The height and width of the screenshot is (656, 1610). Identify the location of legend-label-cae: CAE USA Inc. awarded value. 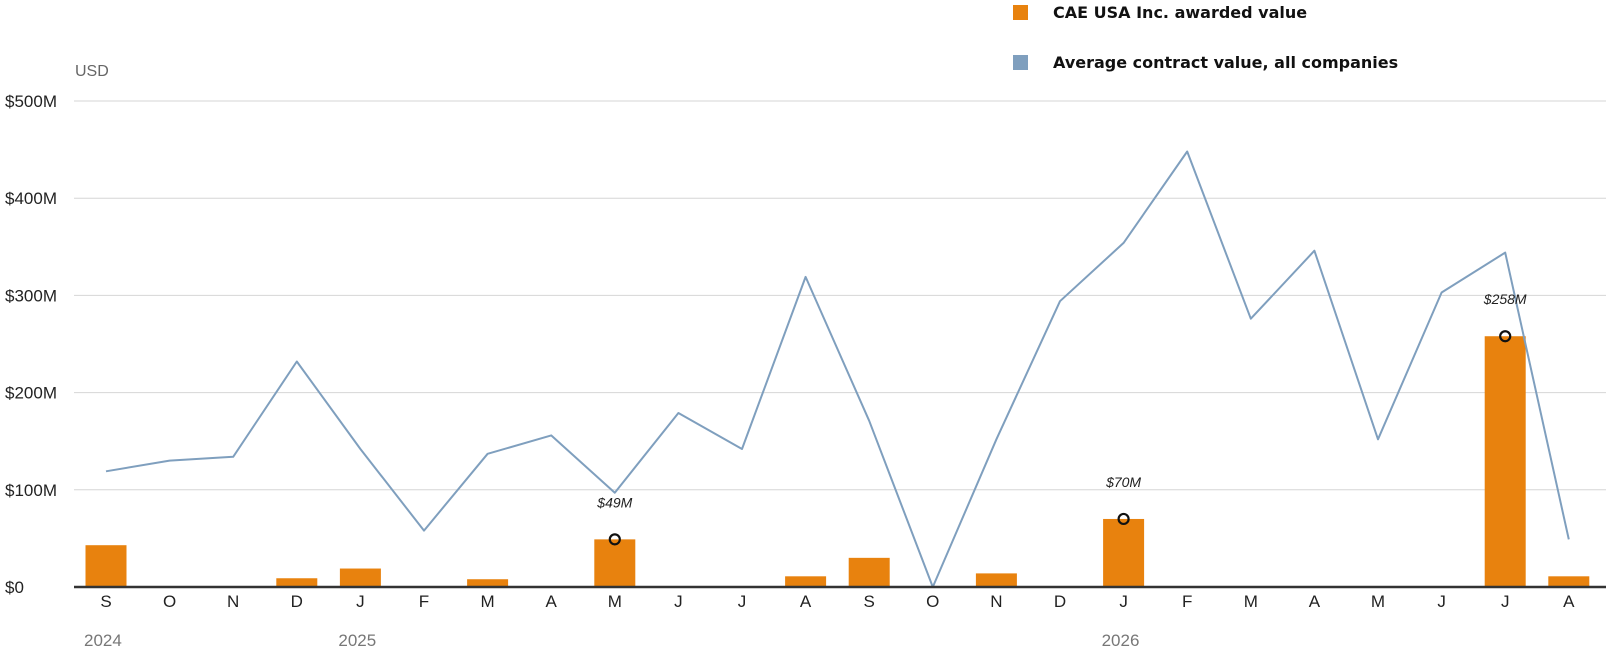
(1180, 12).